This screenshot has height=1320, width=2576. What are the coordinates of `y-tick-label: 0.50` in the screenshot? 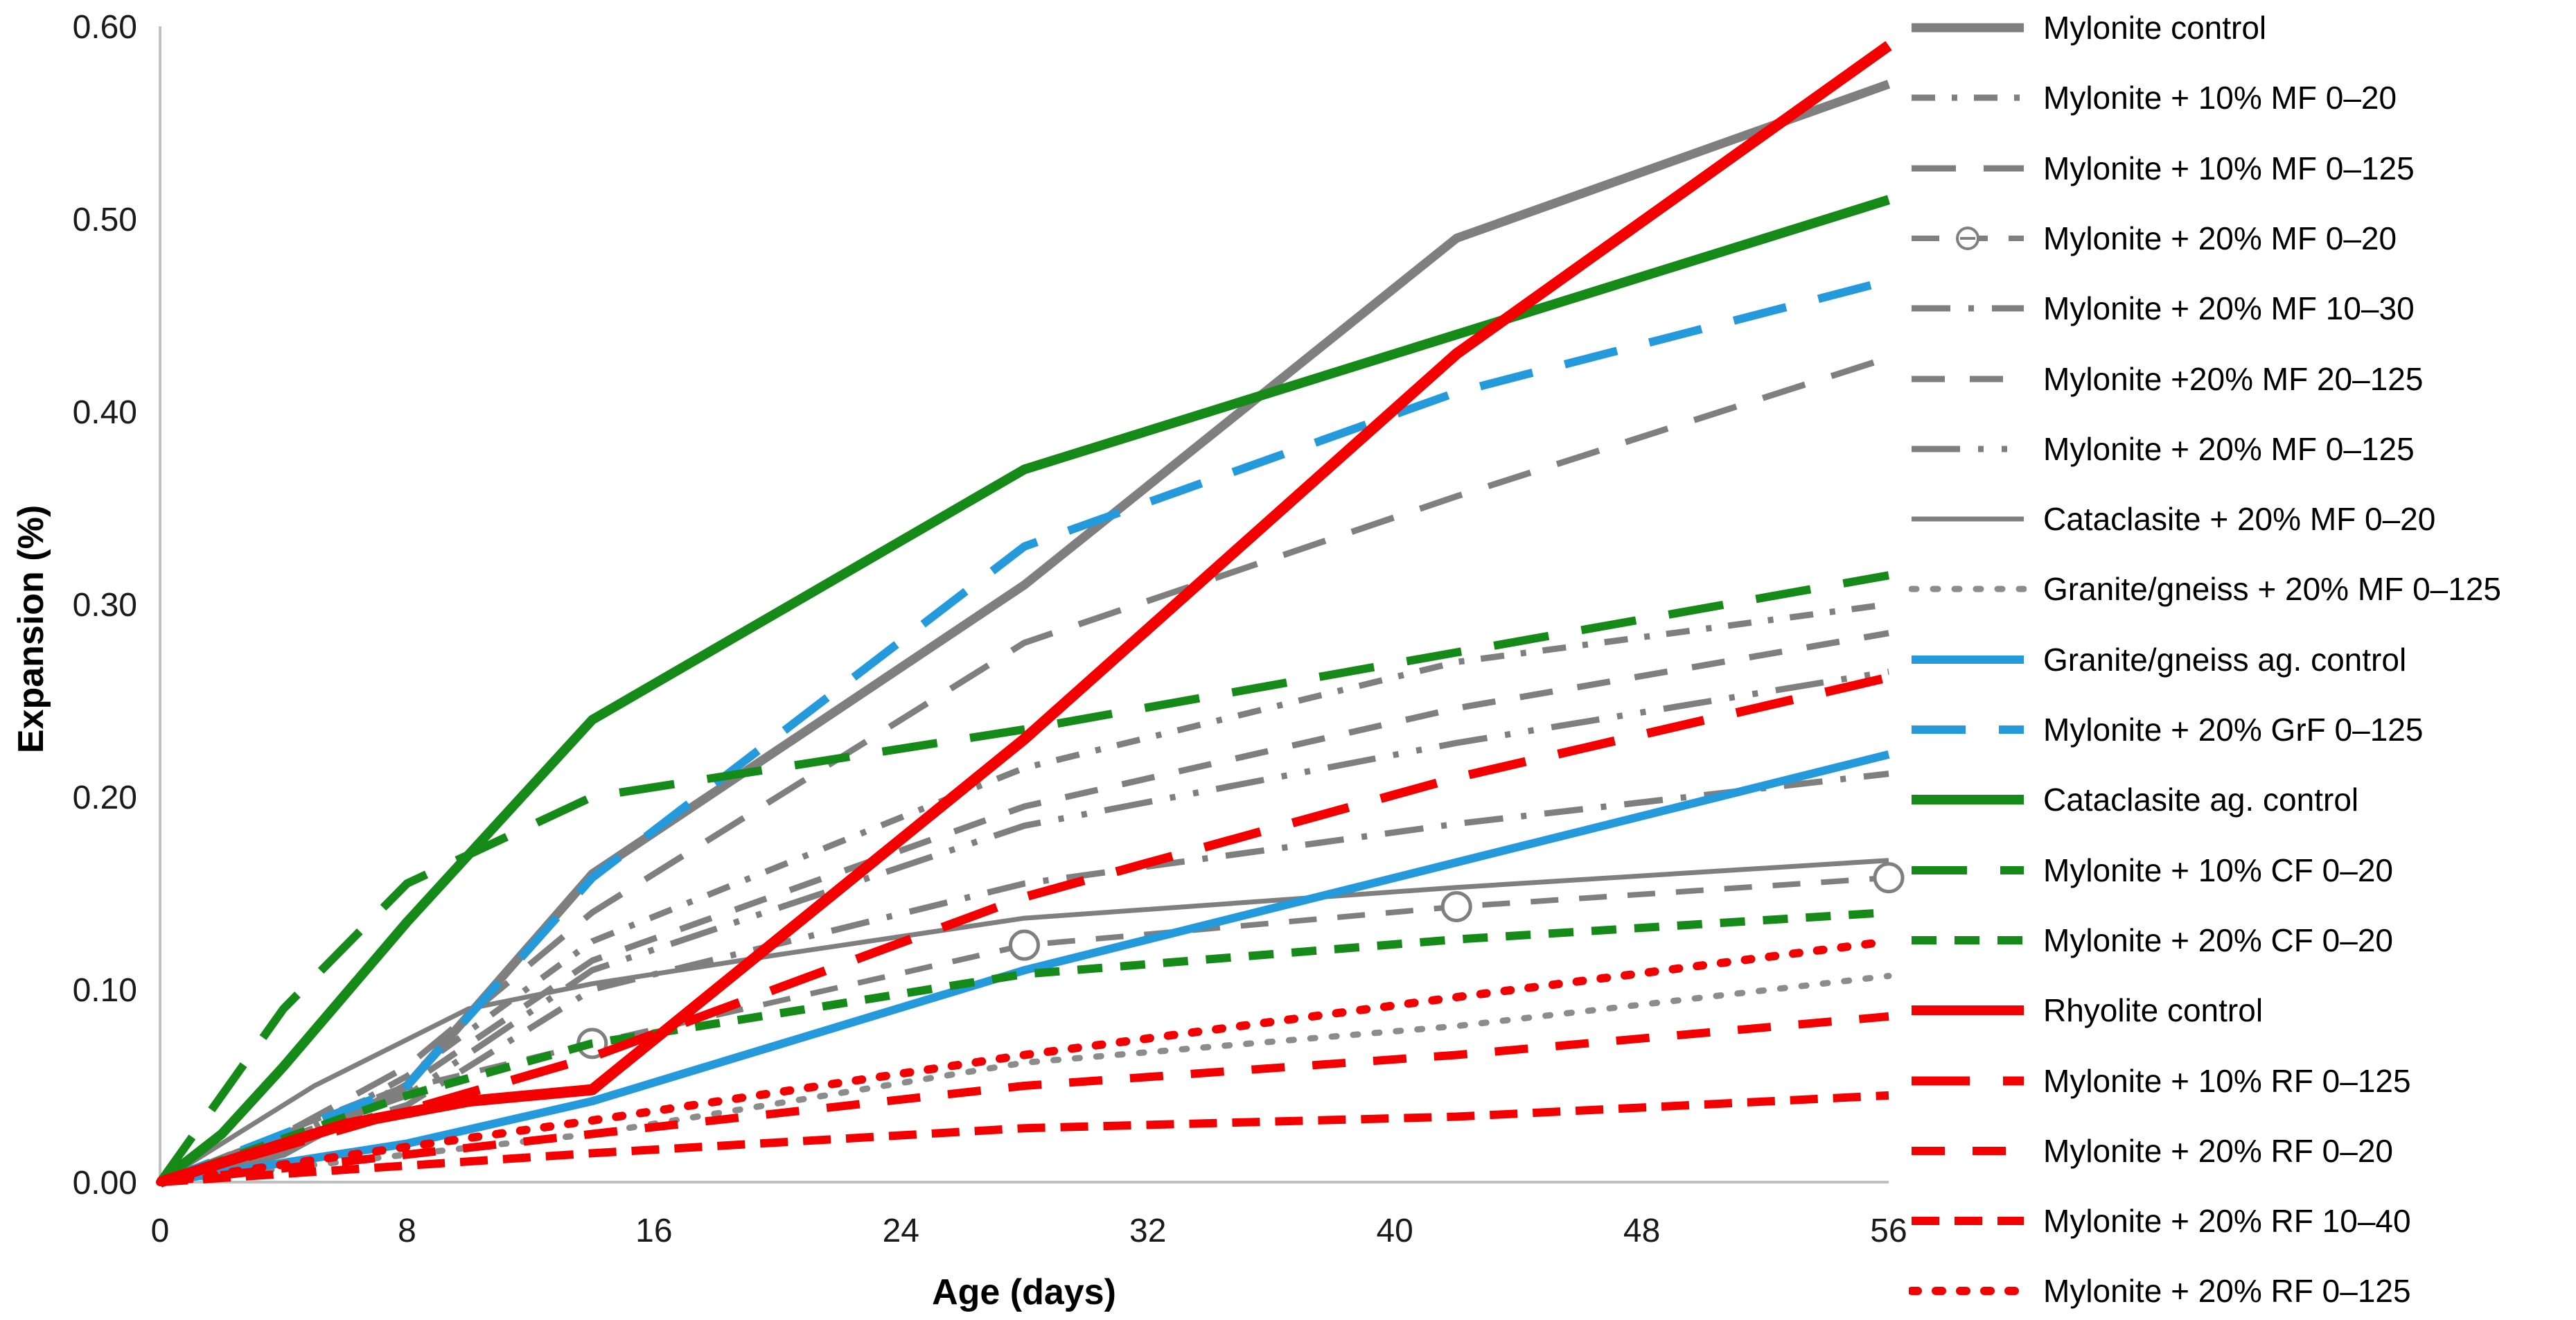 It's located at (105, 220).